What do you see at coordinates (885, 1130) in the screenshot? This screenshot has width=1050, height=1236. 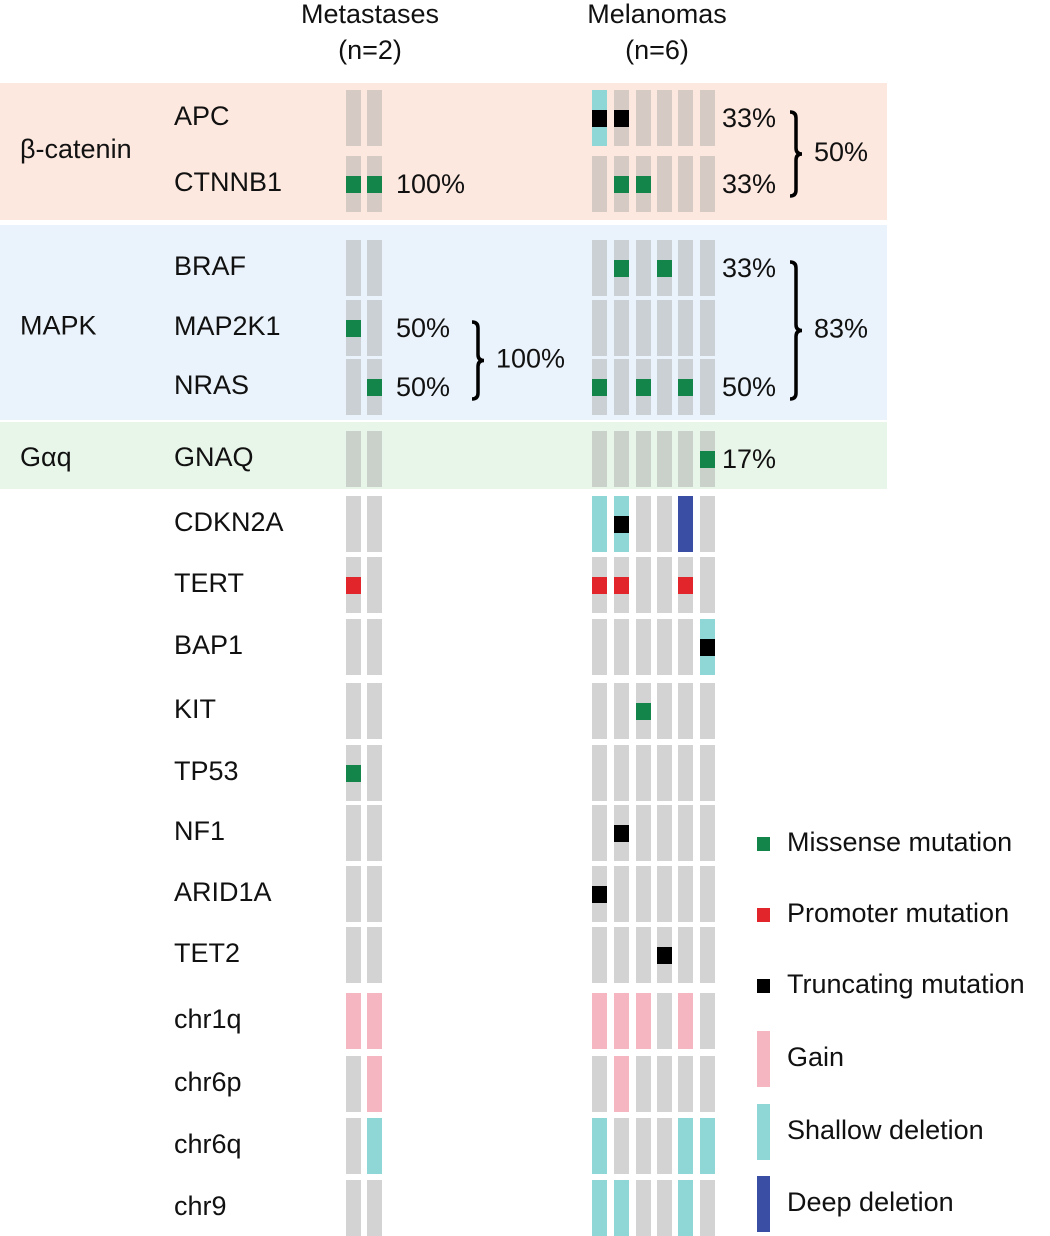 I see `legend-label: Shallow deletion` at bounding box center [885, 1130].